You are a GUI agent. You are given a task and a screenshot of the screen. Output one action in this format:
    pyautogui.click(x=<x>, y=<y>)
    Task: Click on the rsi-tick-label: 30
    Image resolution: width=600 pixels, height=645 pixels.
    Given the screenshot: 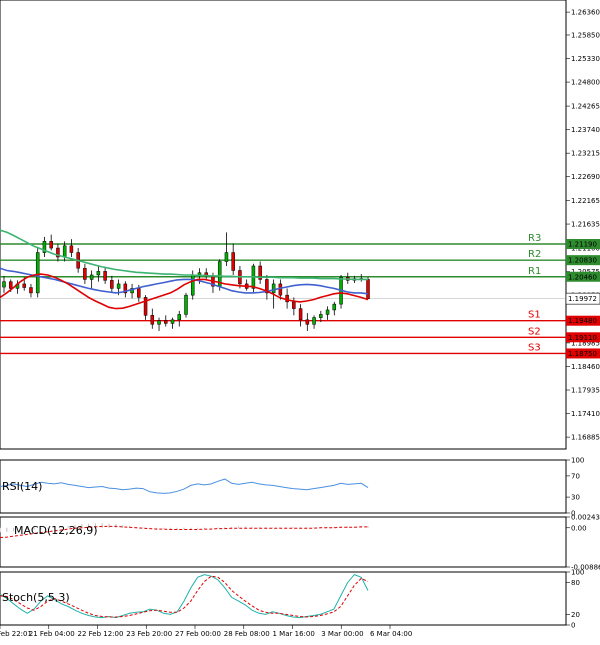 What is the action you would take?
    pyautogui.click(x=575, y=498)
    